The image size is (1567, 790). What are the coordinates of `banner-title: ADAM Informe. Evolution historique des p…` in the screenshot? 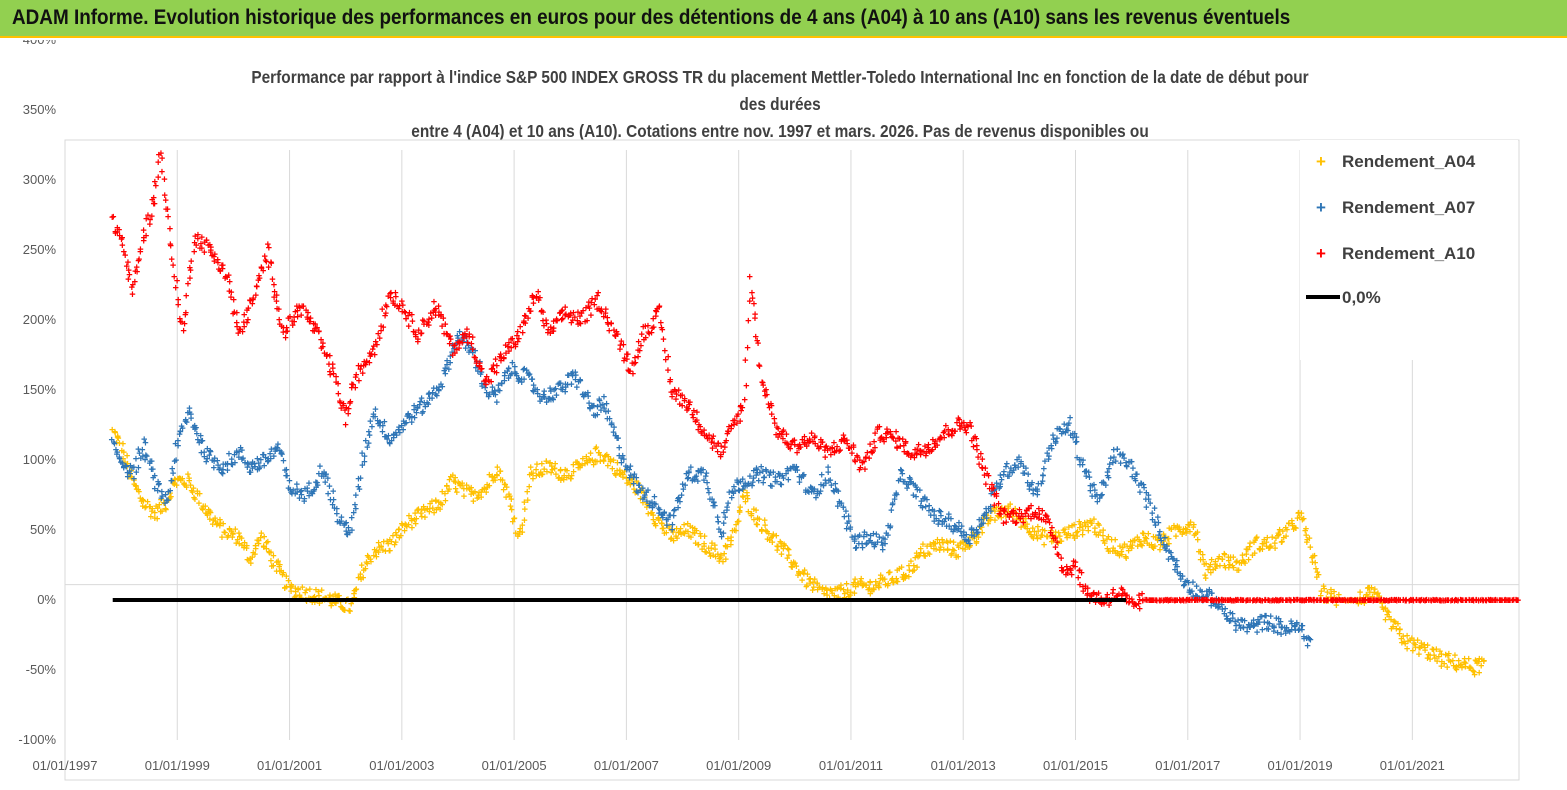 It's located at (651, 18).